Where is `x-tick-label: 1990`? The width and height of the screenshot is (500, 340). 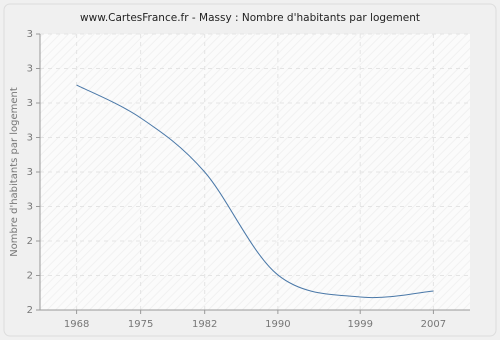 x-tick-label: 1990 is located at coordinates (277, 324).